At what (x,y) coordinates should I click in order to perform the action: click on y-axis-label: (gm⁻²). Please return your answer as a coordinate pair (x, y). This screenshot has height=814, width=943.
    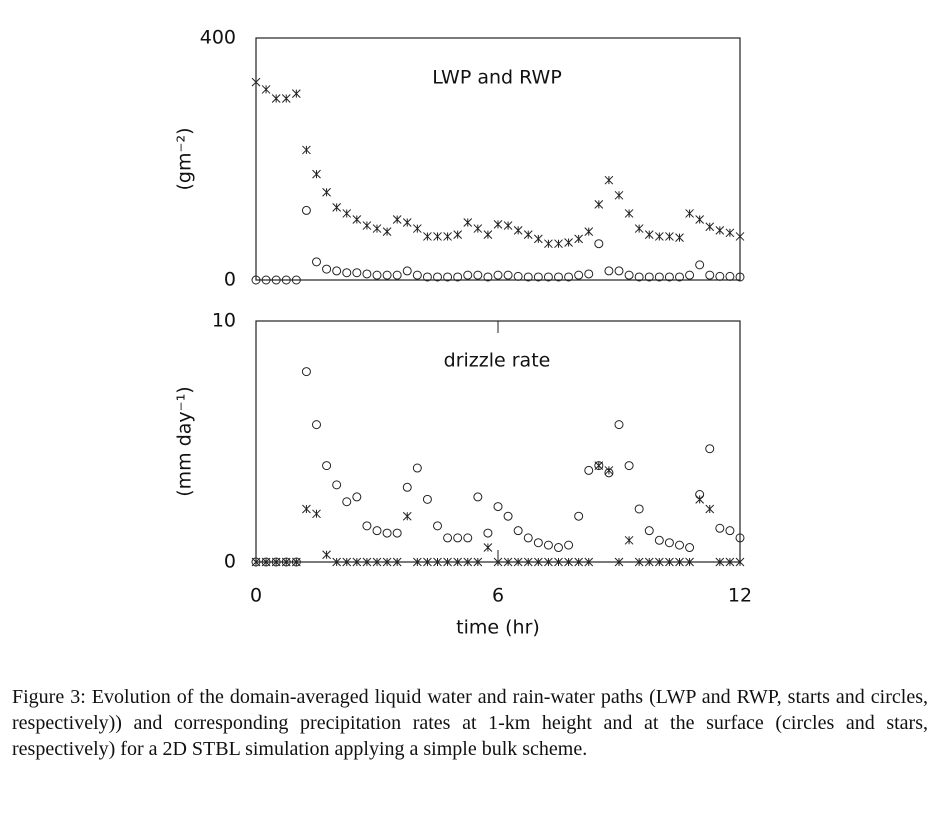
    Looking at the image, I should click on (185, 158).